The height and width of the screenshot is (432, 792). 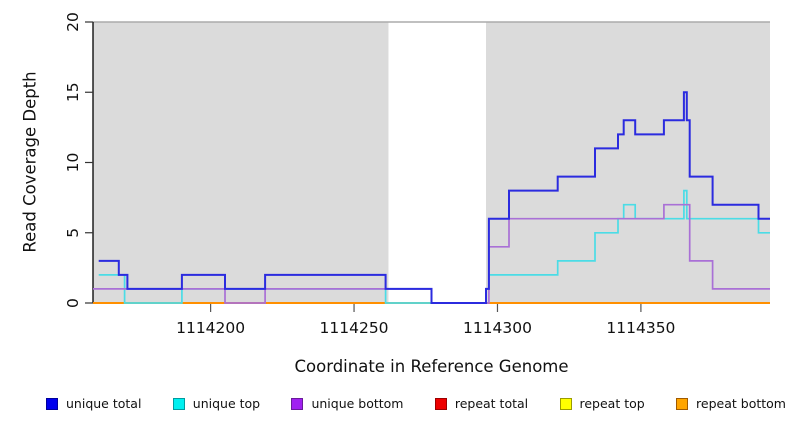 What do you see at coordinates (30, 162) in the screenshot?
I see `y-axis-title: Read Coverage Depth` at bounding box center [30, 162].